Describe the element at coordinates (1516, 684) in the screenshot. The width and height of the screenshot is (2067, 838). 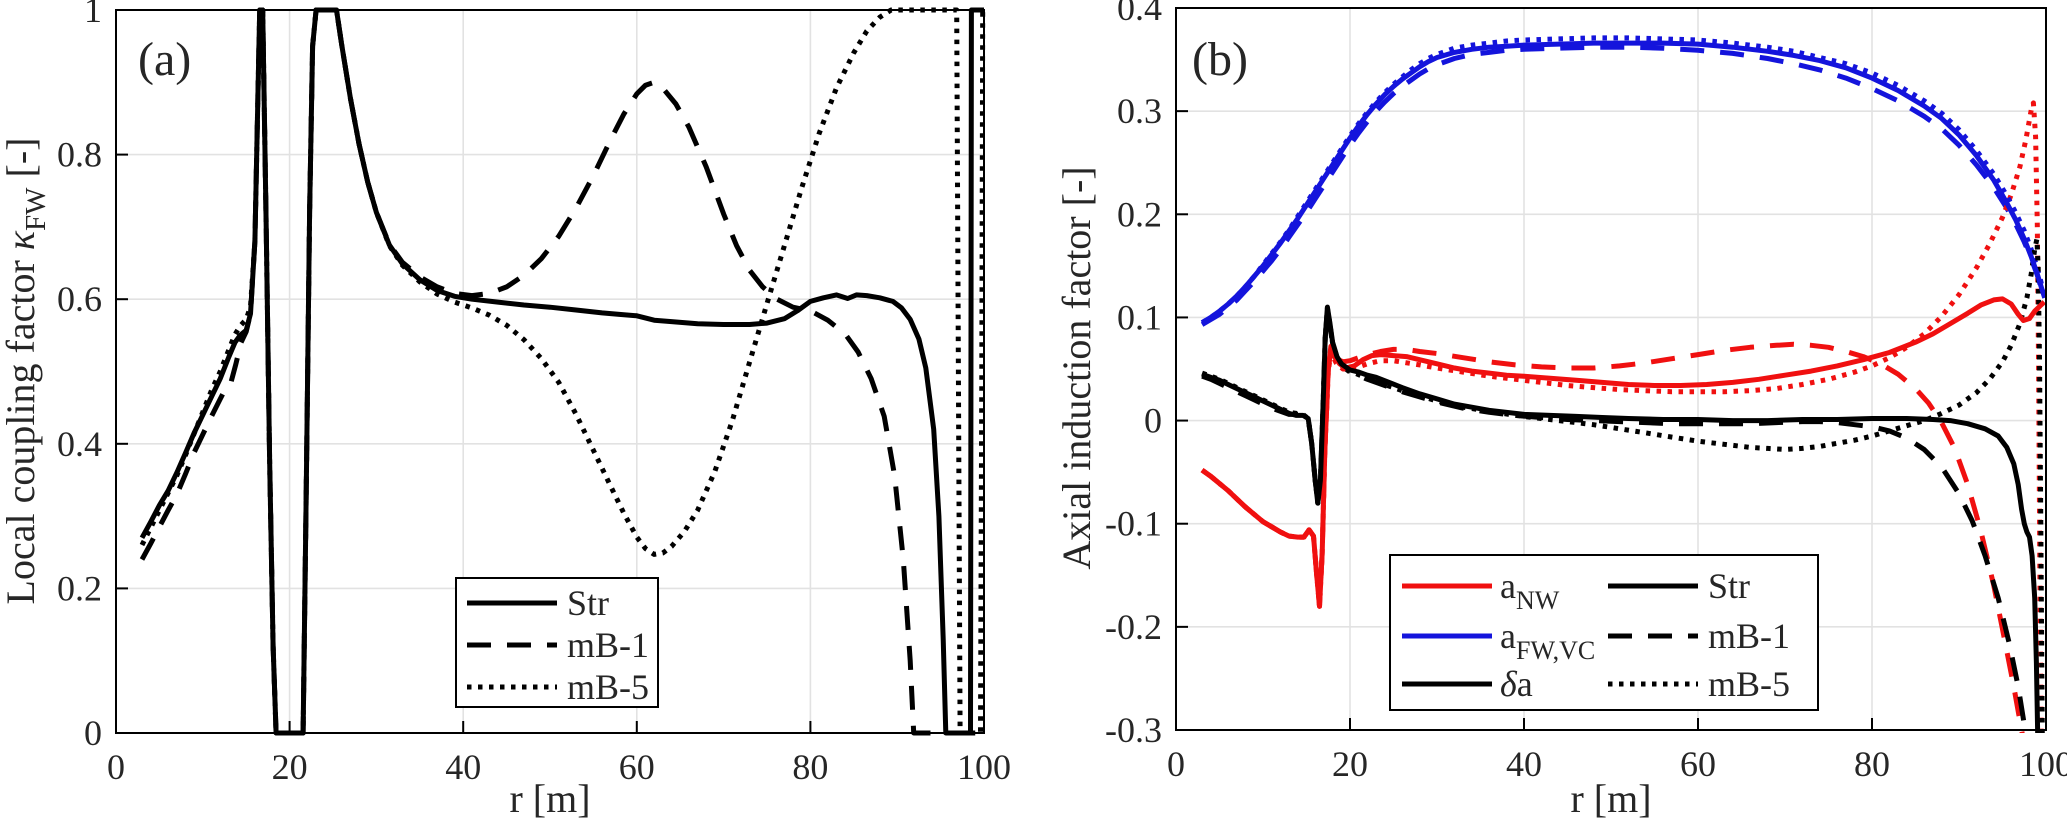
I see `legend-entry-label: δa` at that location.